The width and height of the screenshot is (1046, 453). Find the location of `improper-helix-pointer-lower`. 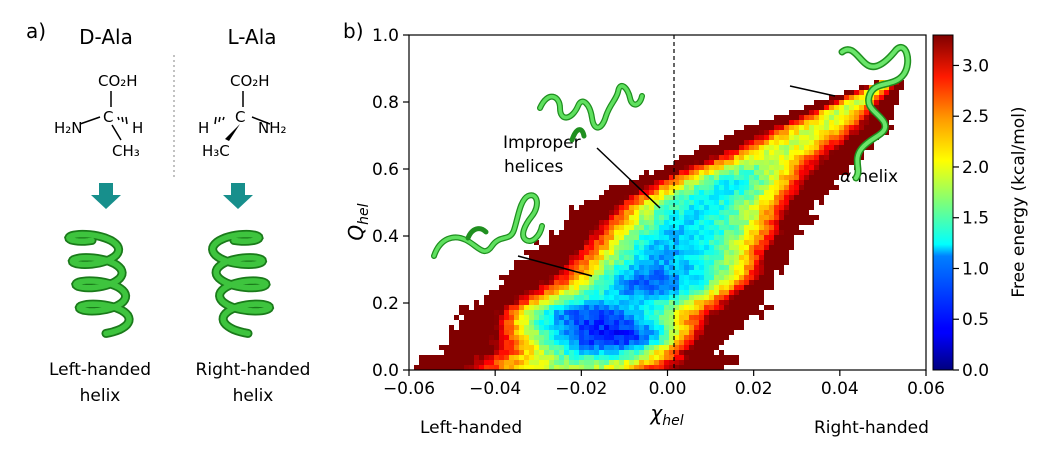

improper-helix-pointer-lower is located at coordinates (555, 266).